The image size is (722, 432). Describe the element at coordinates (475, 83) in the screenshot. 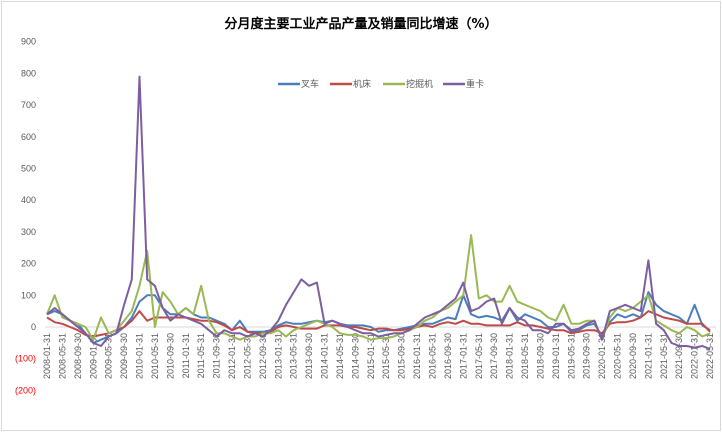

I see `legend-label: 重卡` at that location.